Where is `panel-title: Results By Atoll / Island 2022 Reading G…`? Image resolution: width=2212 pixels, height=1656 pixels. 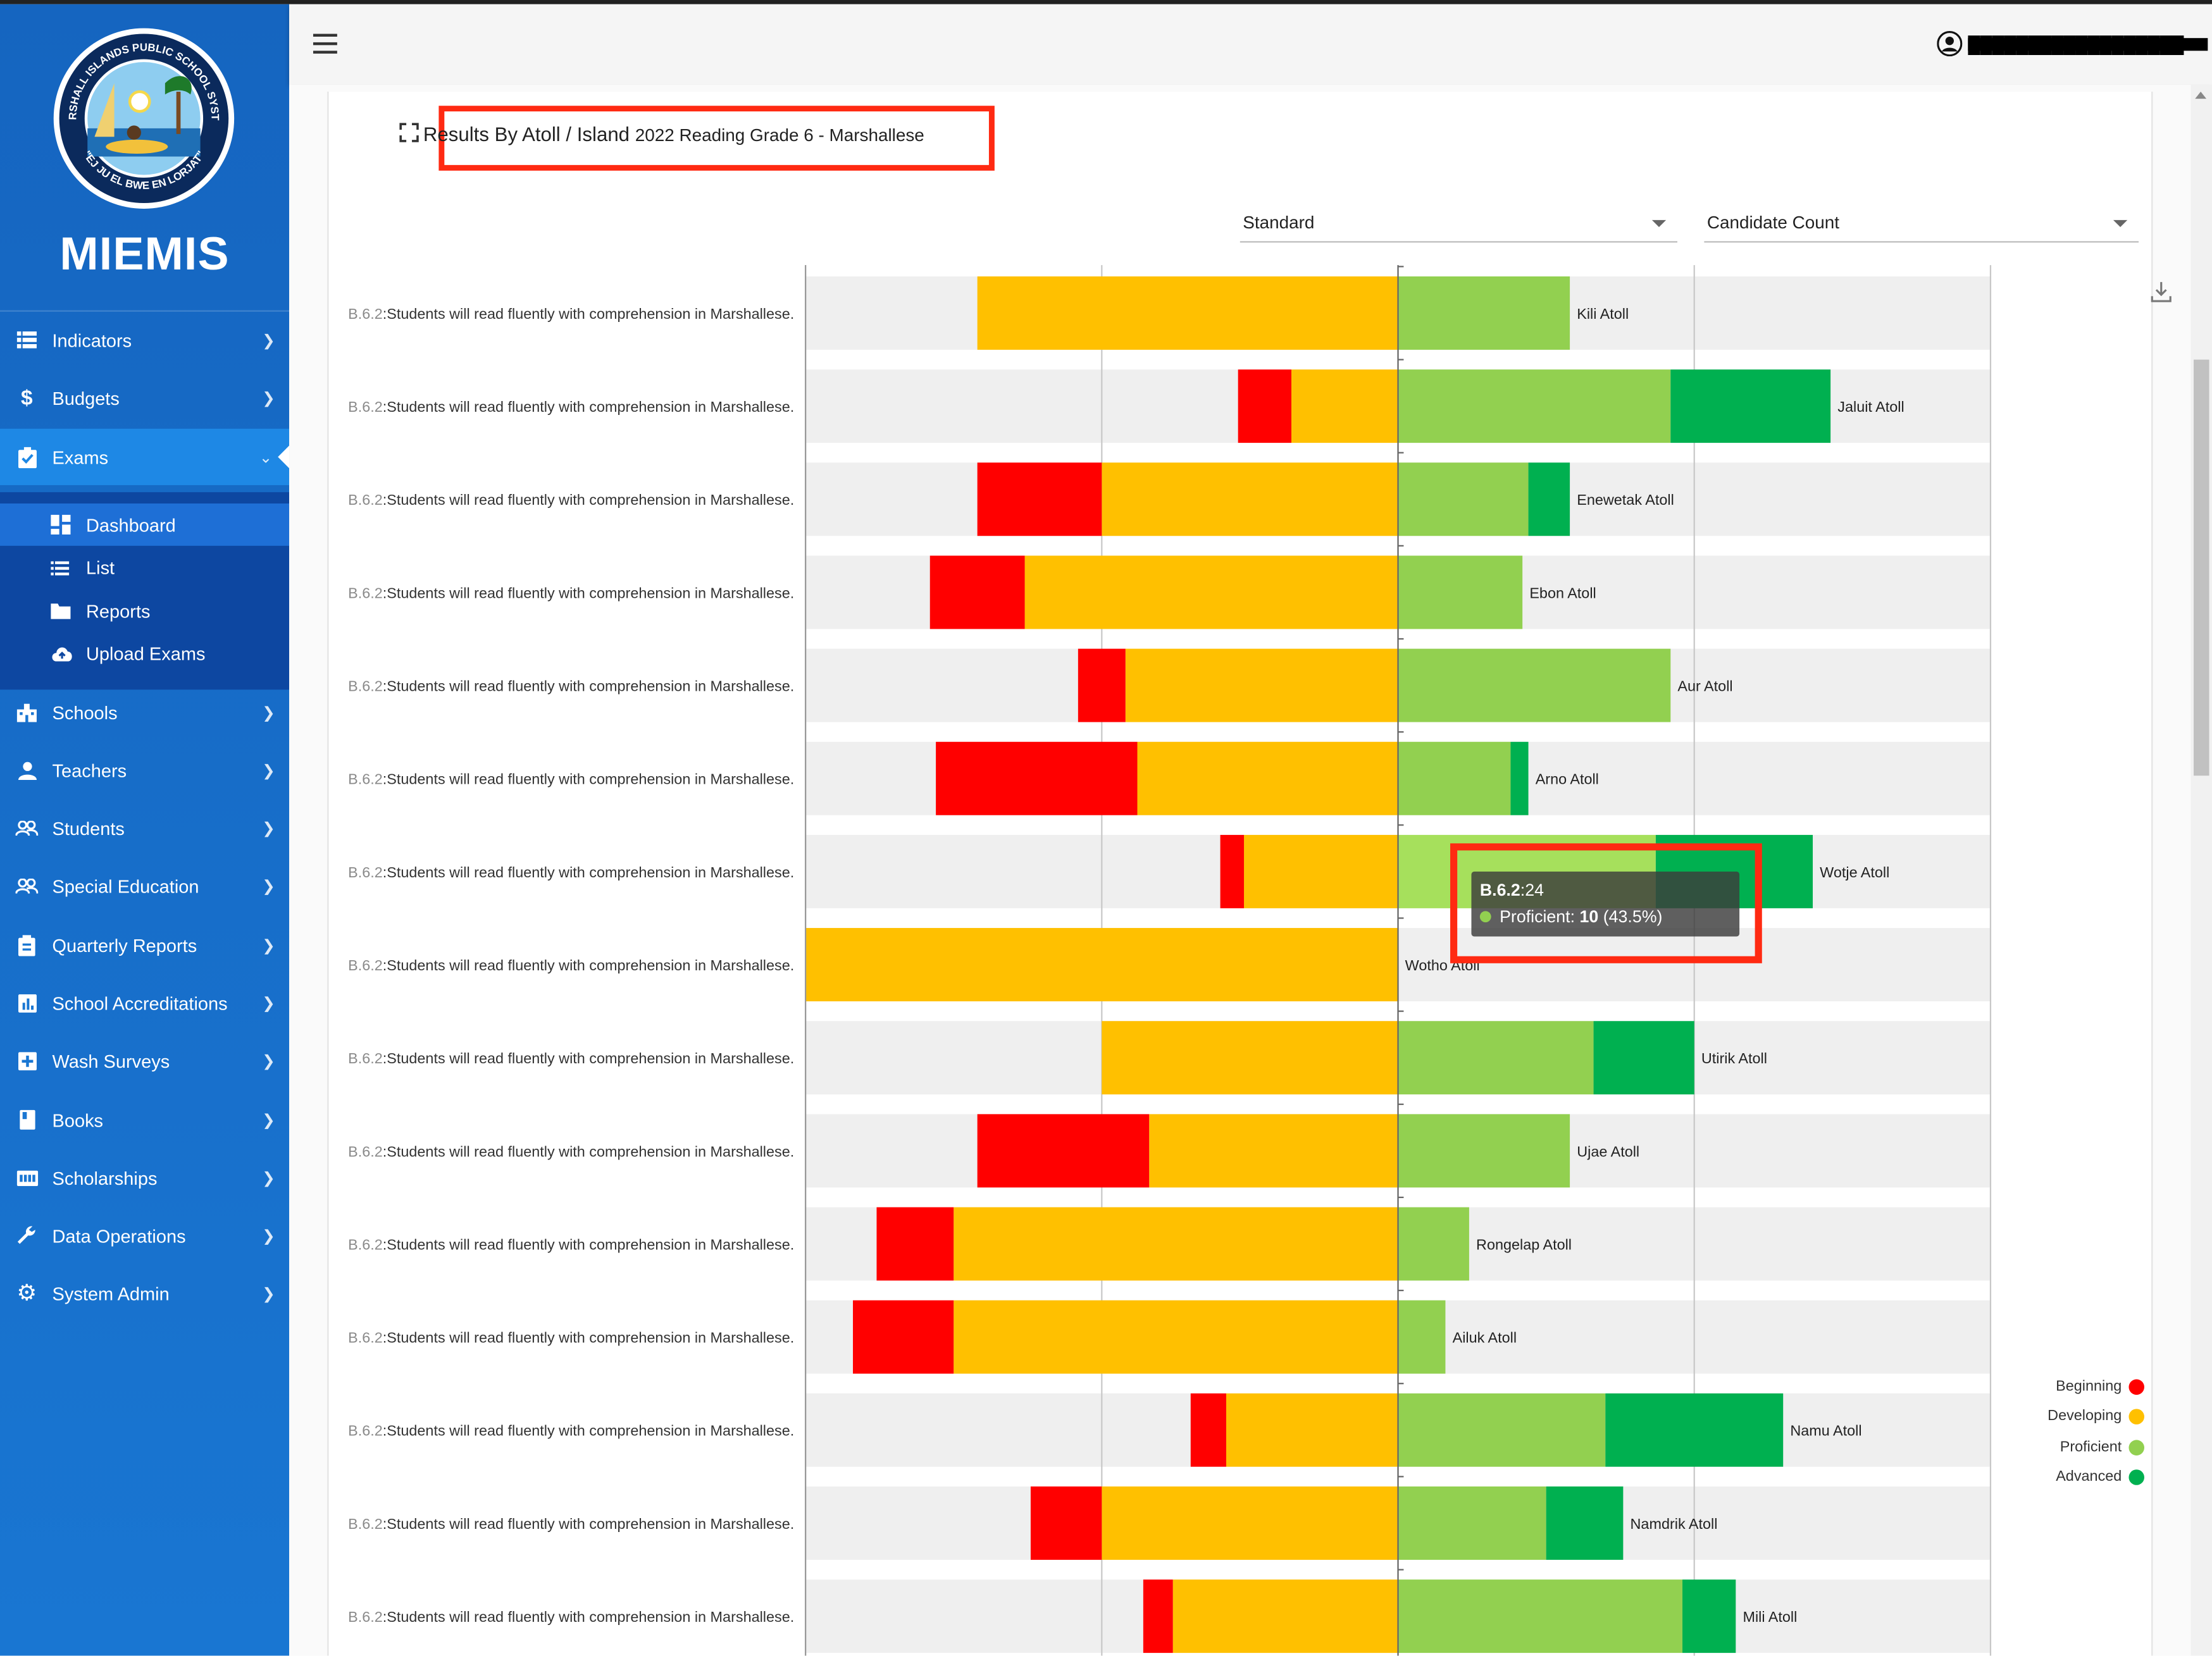
panel-title: Results By Atoll / Island 2022 Reading G… is located at coordinates (673, 134).